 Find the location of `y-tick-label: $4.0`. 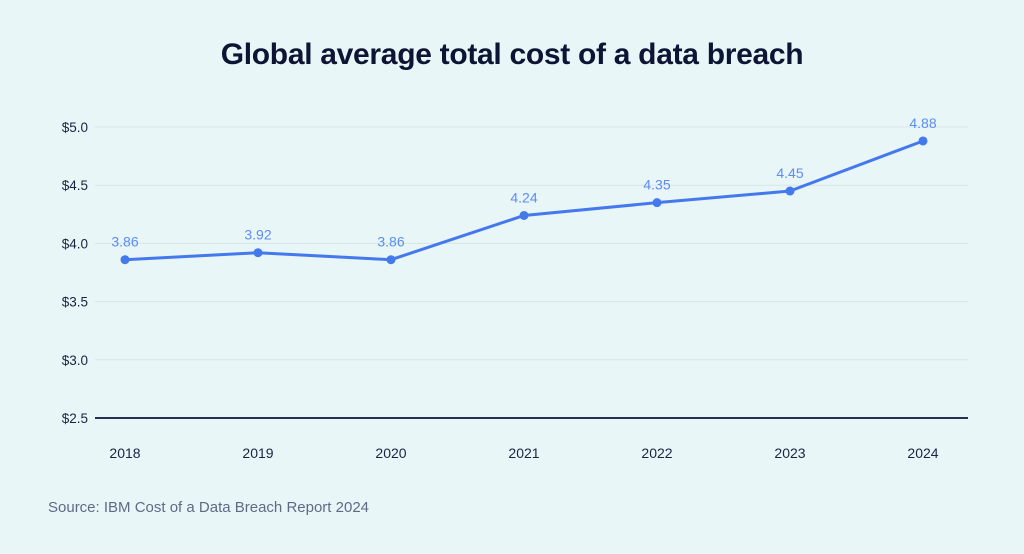

y-tick-label: $4.0 is located at coordinates (75, 243).